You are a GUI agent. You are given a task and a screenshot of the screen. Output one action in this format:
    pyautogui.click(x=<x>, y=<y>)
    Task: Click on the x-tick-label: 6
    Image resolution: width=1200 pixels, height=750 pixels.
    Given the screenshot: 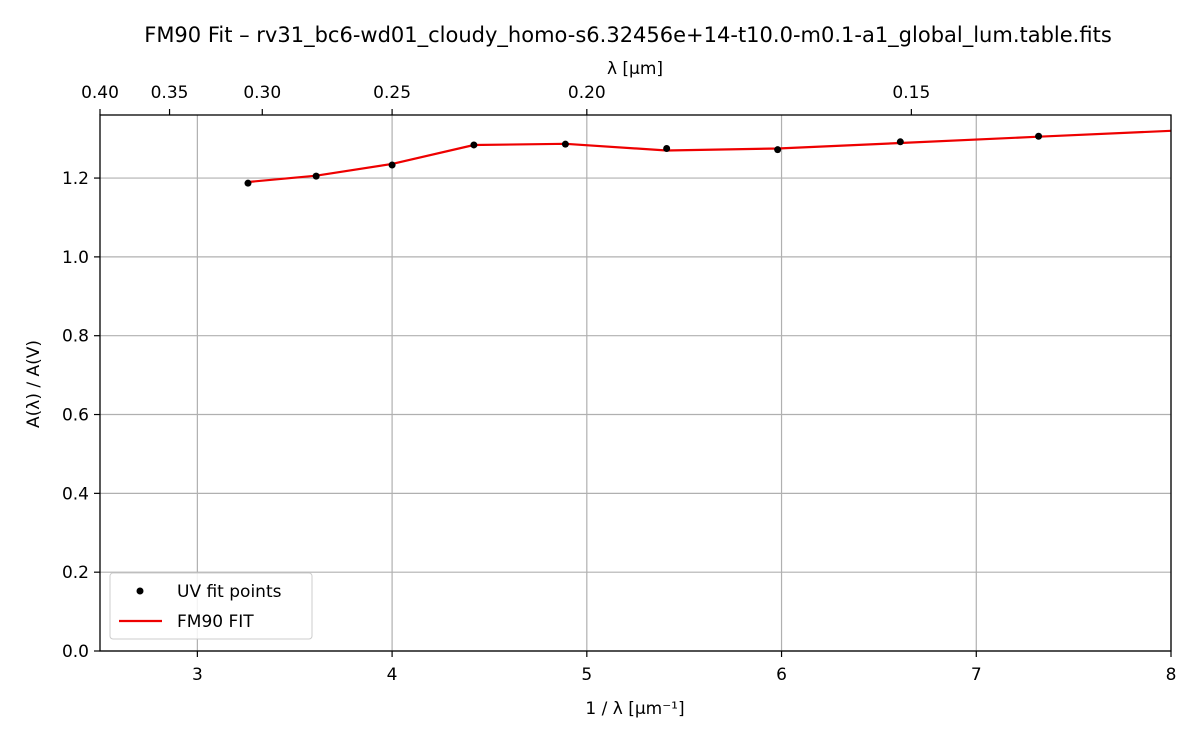 What is the action you would take?
    pyautogui.click(x=781, y=675)
    